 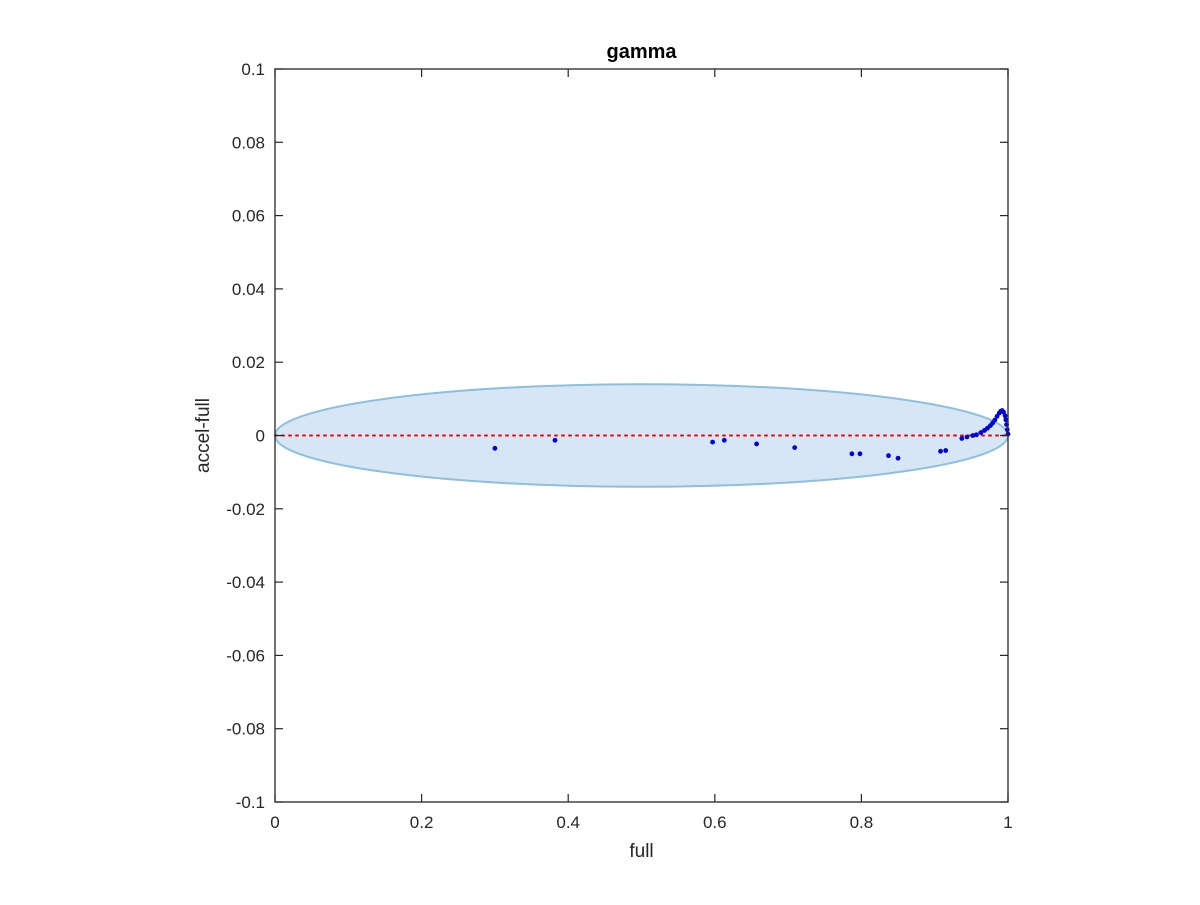 What do you see at coordinates (641, 52) in the screenshot?
I see `chart-title: gamma` at bounding box center [641, 52].